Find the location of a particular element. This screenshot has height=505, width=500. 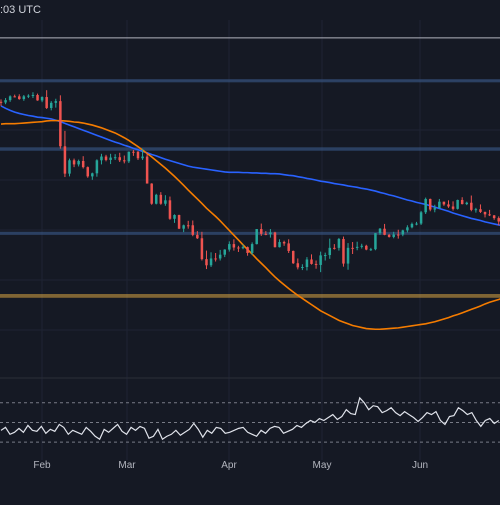

resistance-zone is located at coordinates (250, 149).